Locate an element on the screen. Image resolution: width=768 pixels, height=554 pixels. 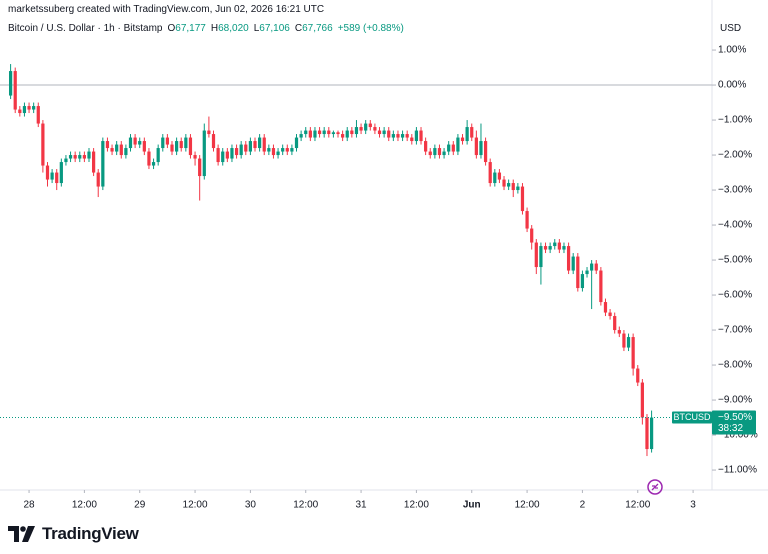
last-price-label: −9.50% is located at coordinates (735, 417).